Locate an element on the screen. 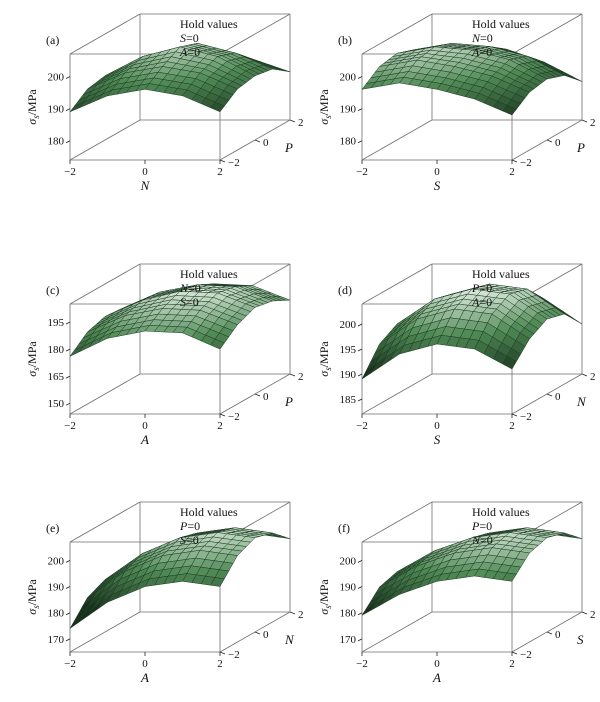  y-tick-label: 2 is located at coordinates (301, 615).